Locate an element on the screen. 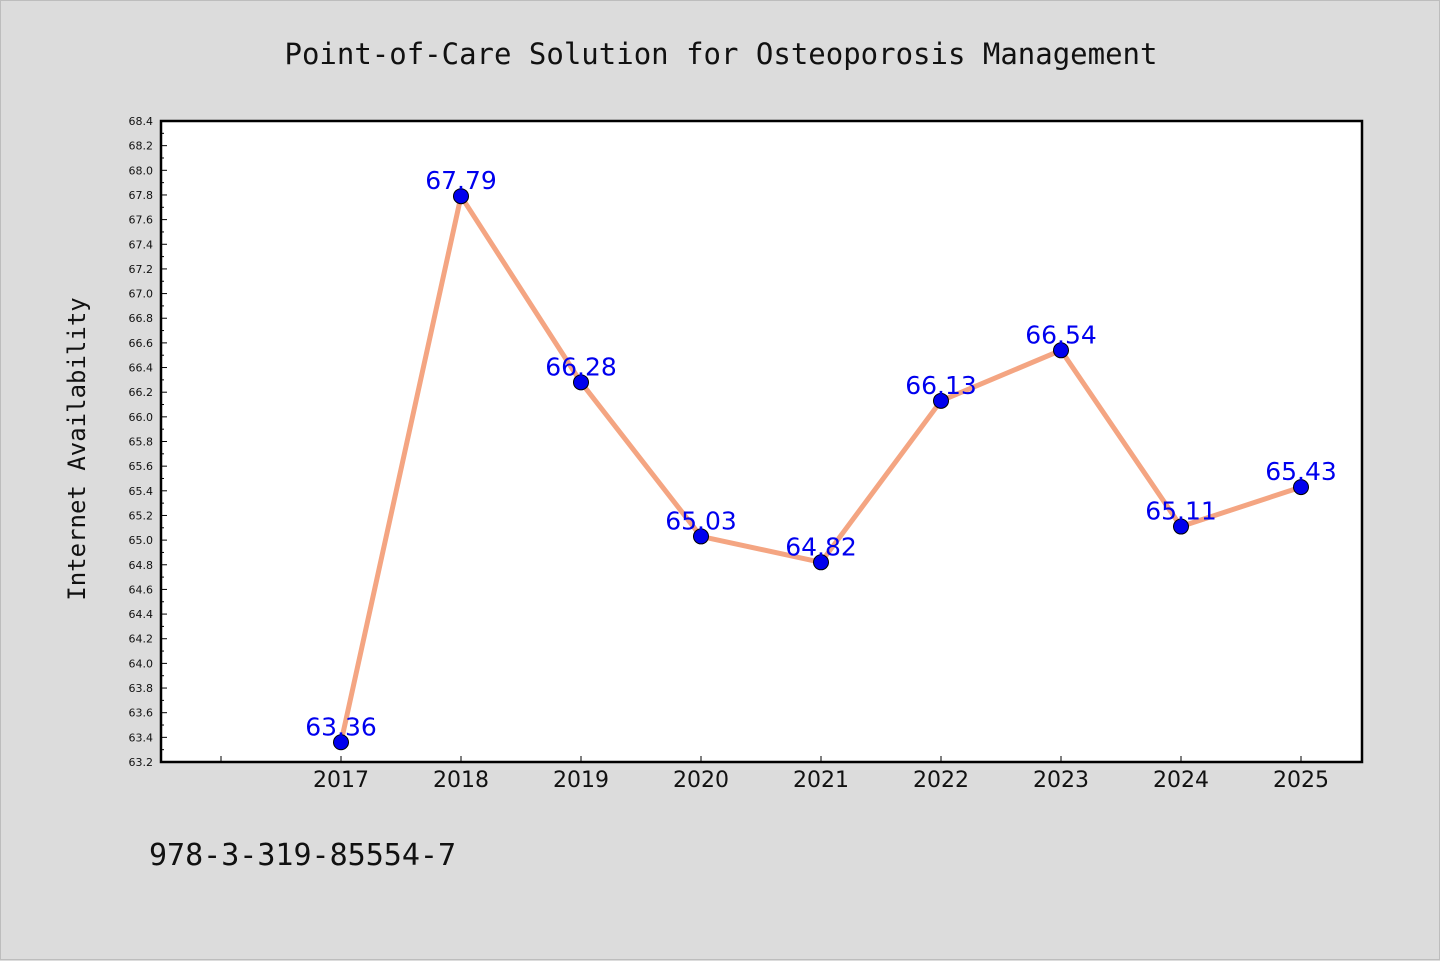 This screenshot has height=961, width=1440. y-tick-label: 67.8 is located at coordinates (141, 195).